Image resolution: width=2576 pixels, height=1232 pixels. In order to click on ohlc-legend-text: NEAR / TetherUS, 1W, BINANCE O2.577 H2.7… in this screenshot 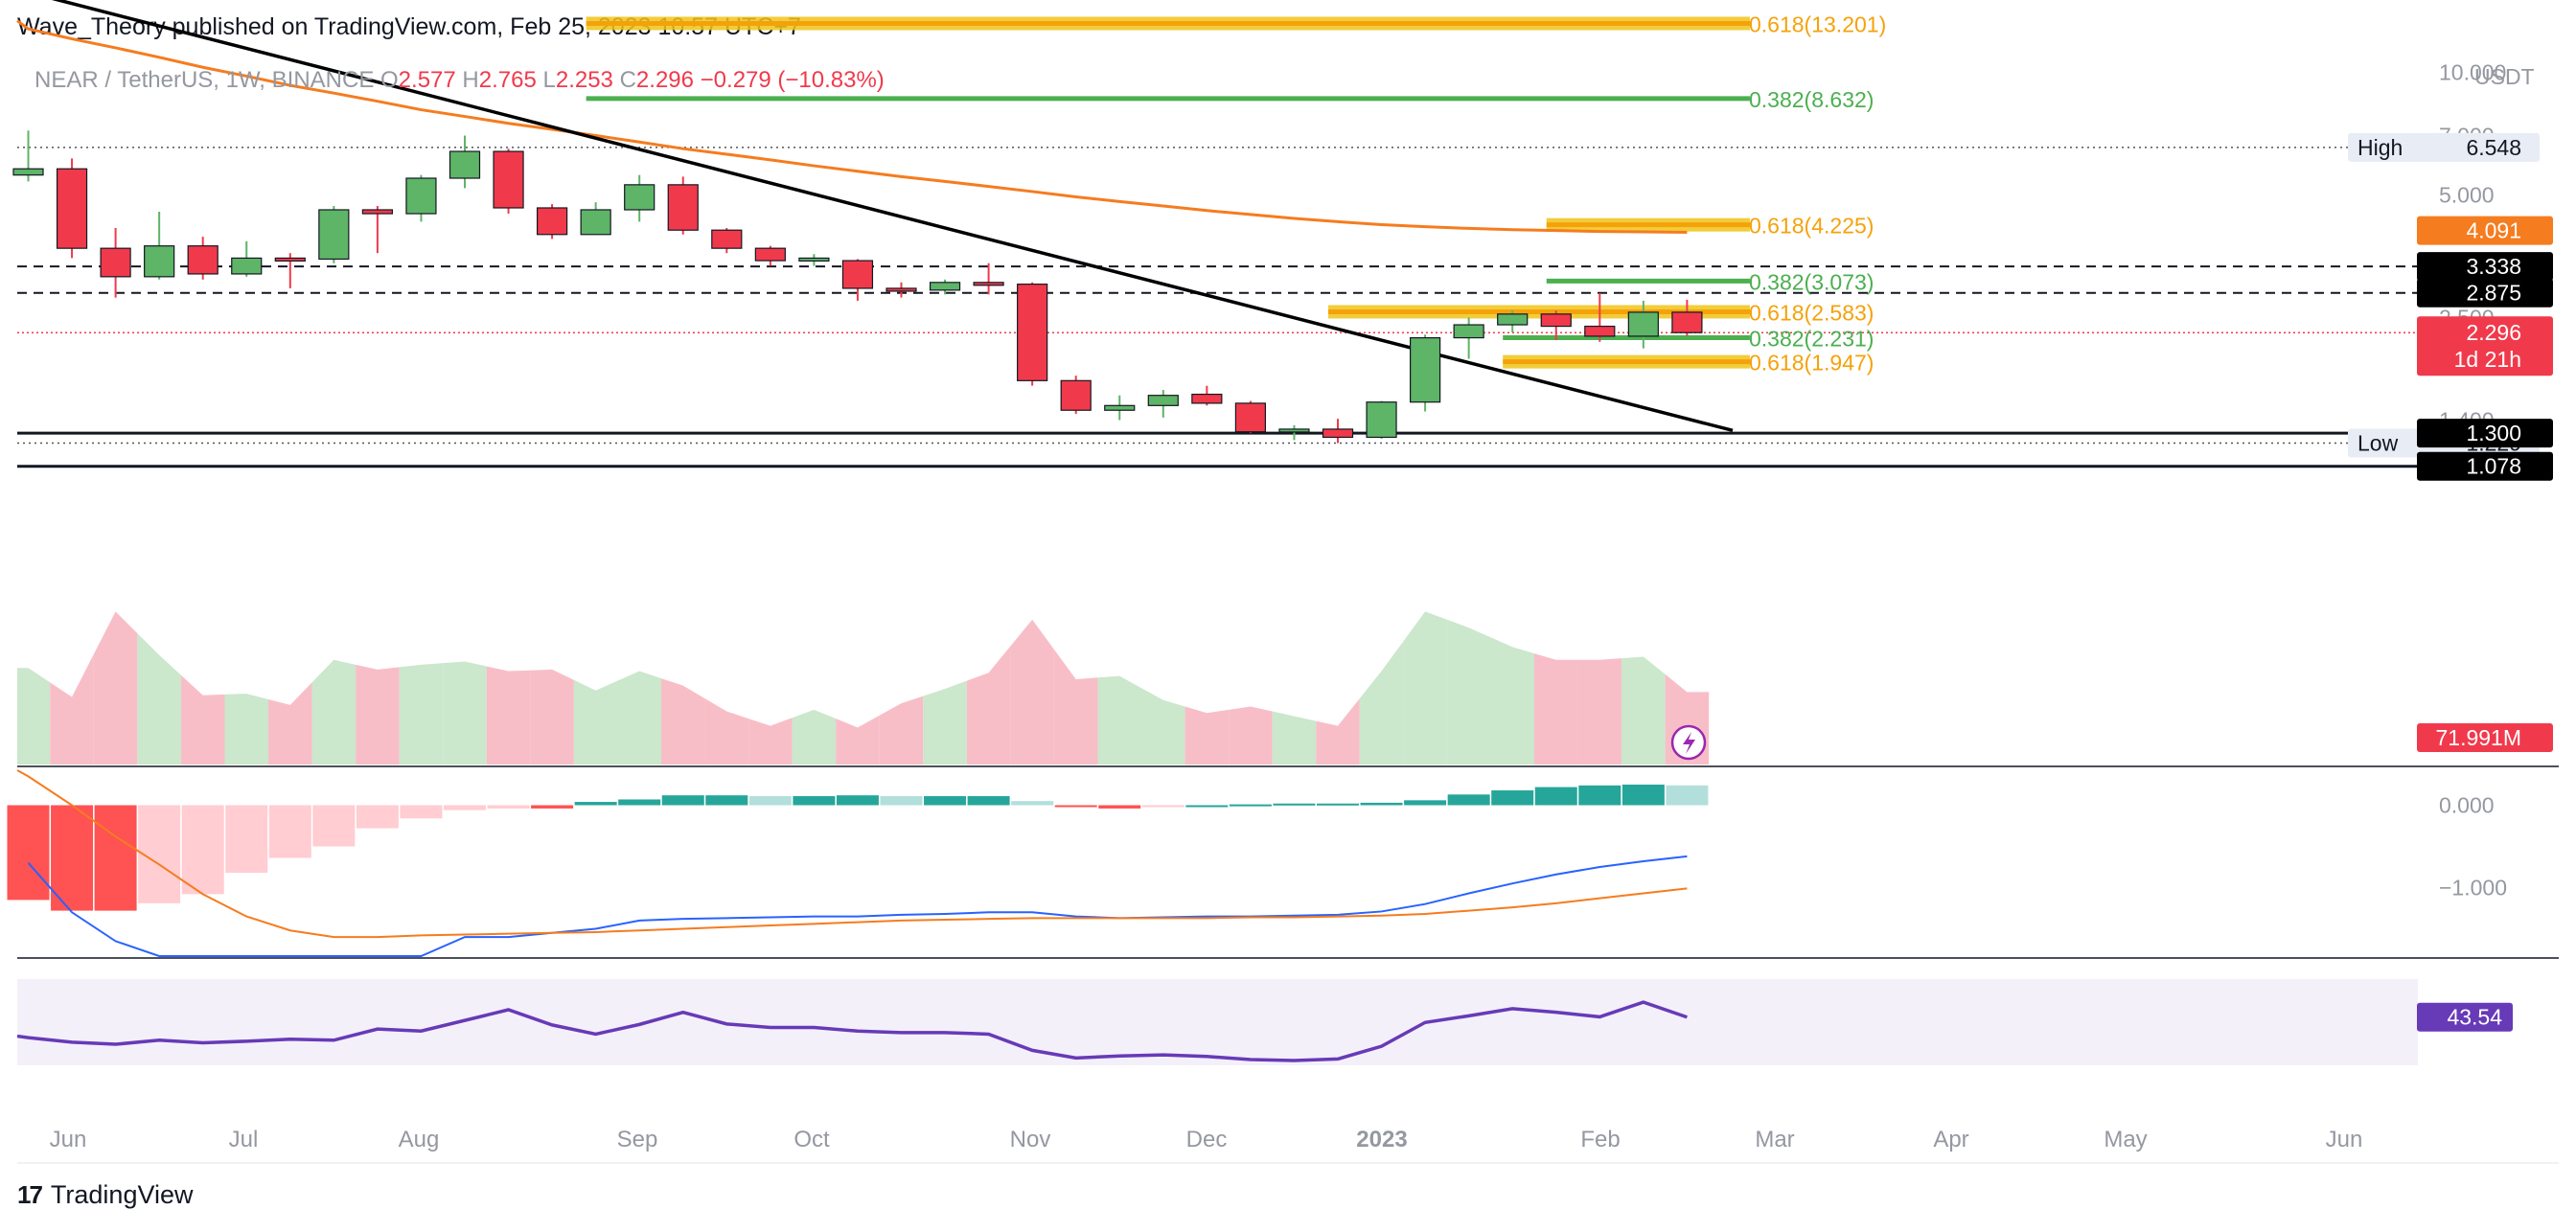, I will do `click(459, 80)`.